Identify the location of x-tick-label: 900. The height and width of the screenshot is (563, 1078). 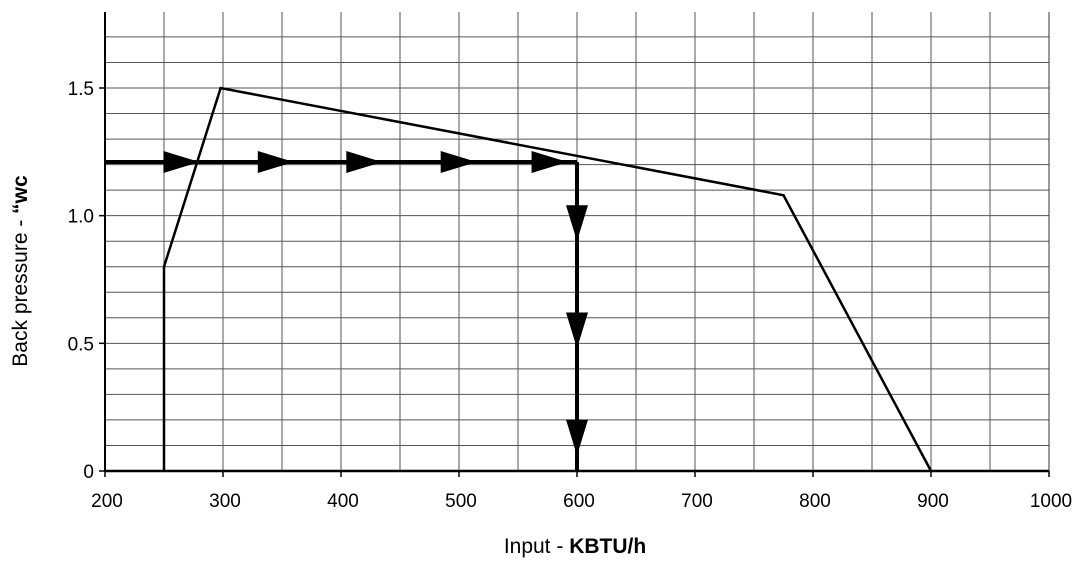
(933, 501).